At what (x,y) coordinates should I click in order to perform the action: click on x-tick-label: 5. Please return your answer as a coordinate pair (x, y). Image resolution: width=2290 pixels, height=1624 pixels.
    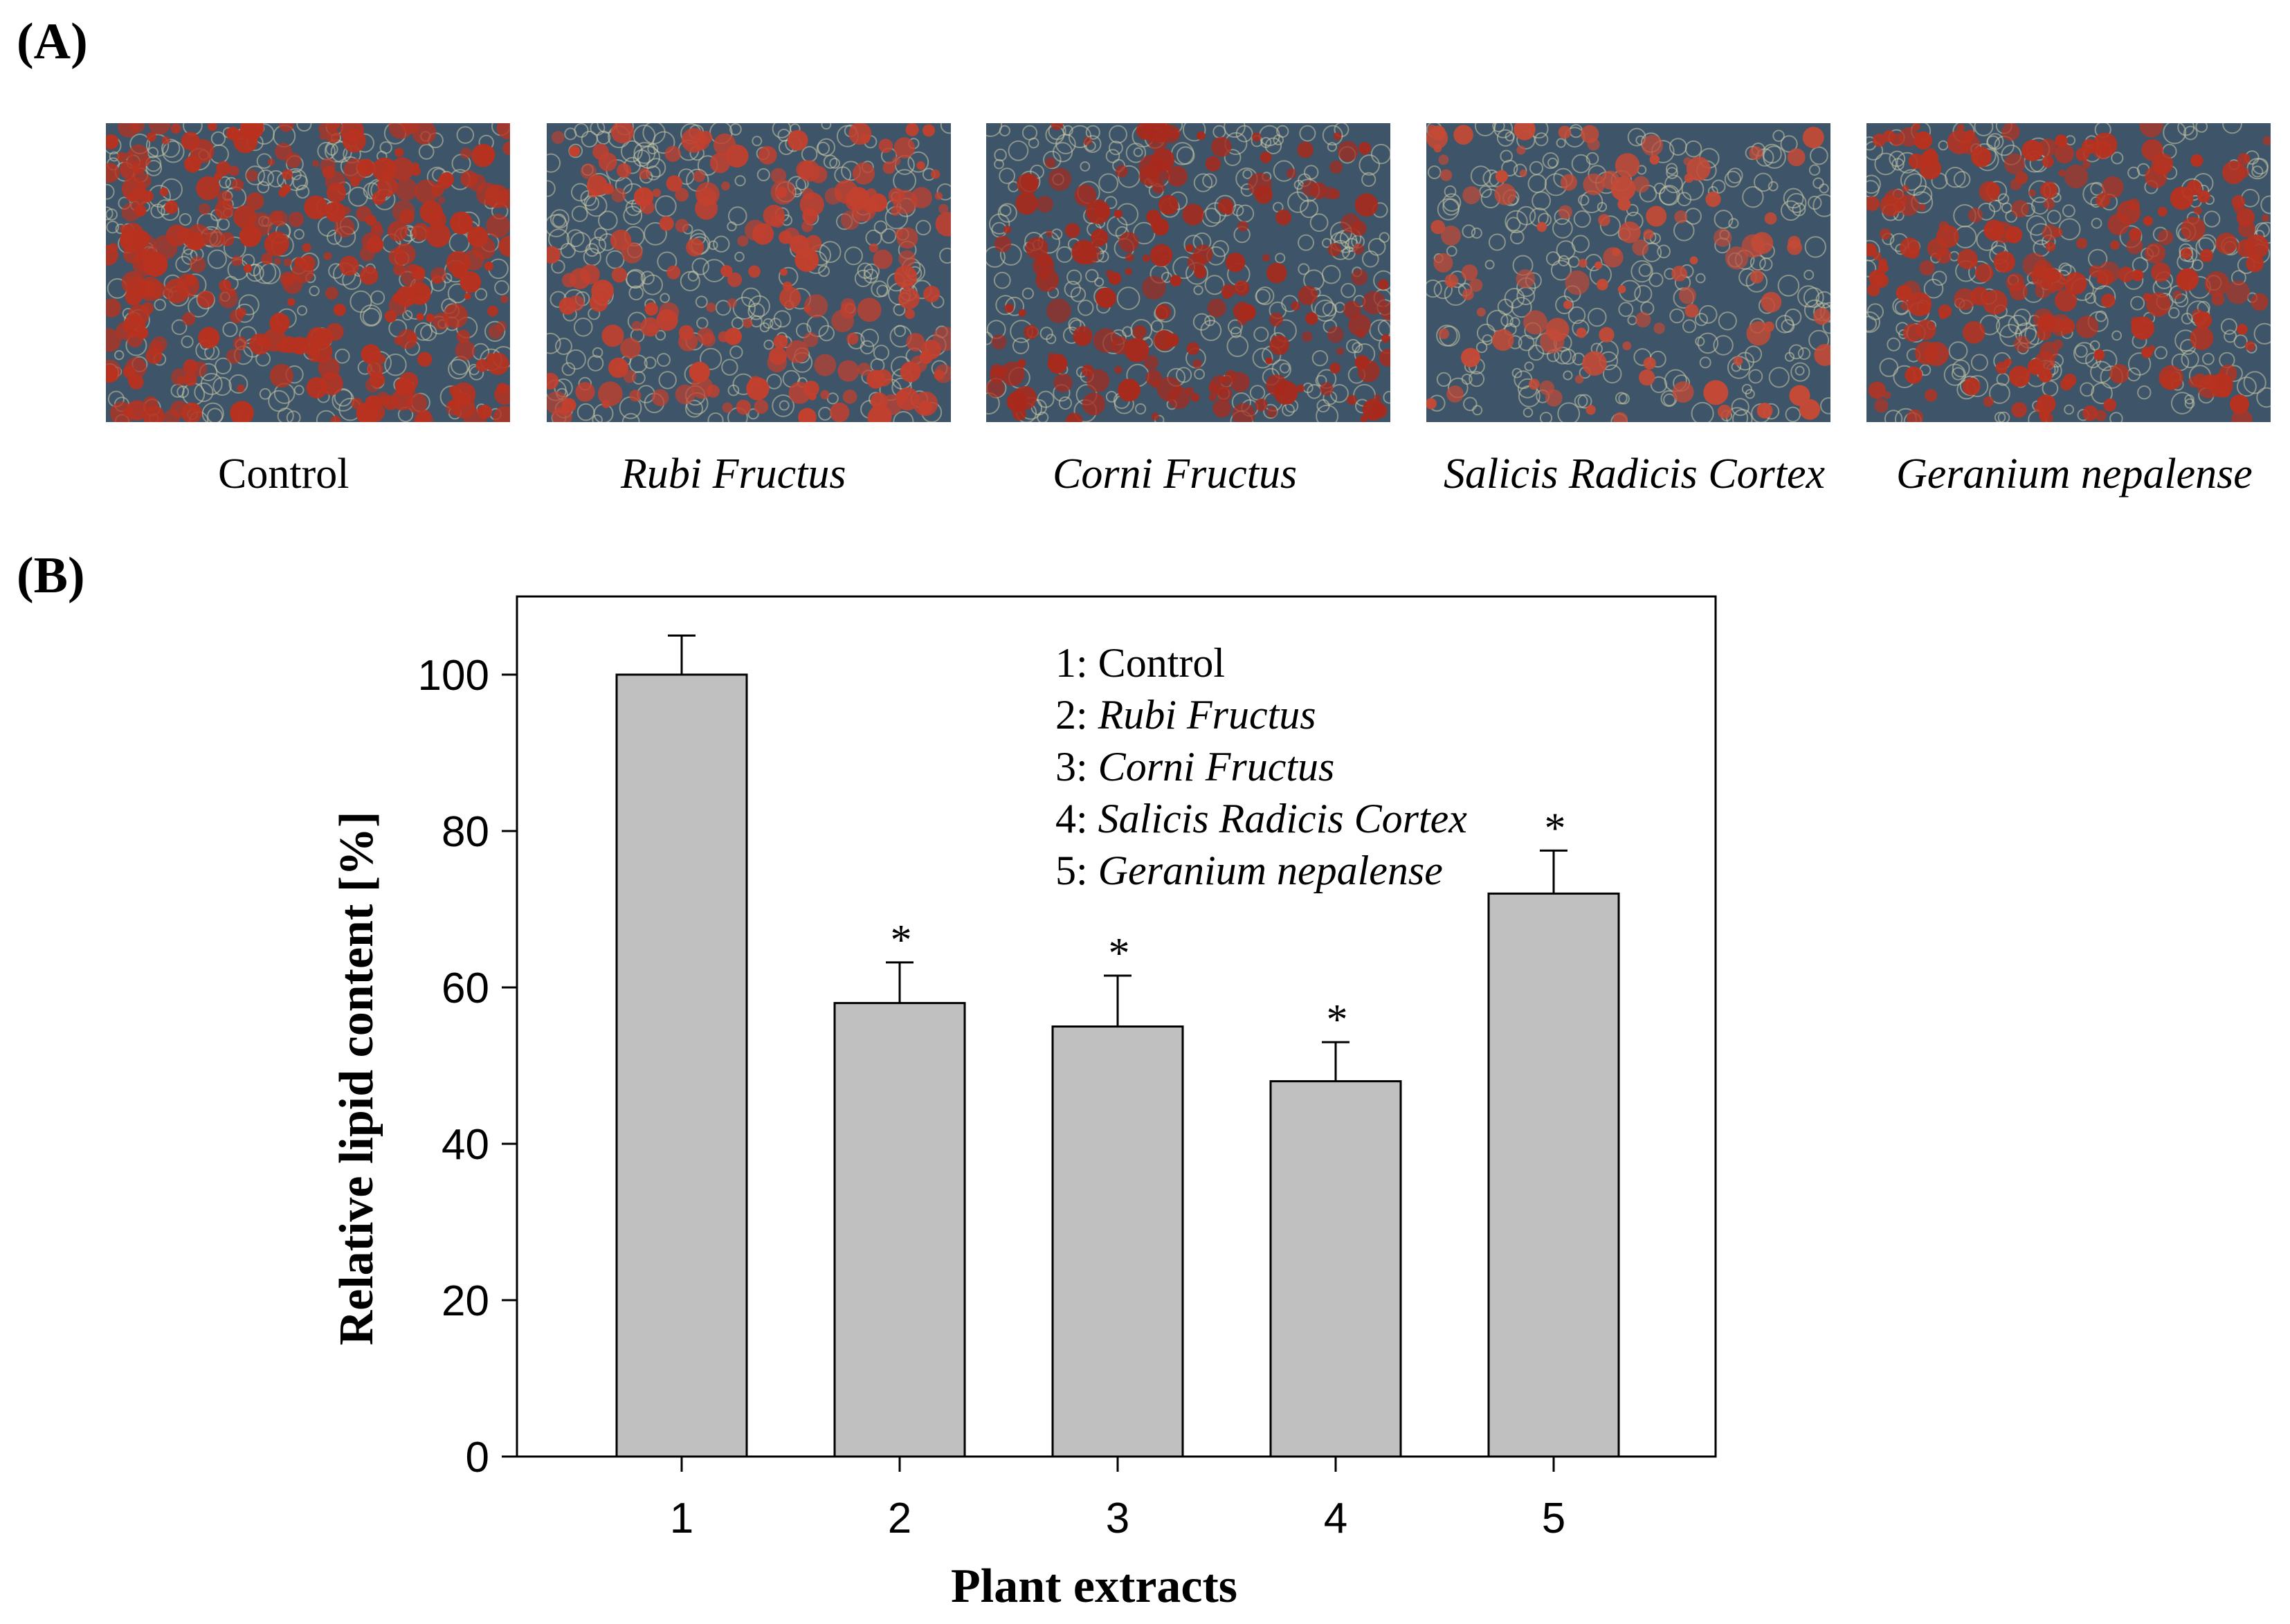
    Looking at the image, I should click on (1553, 1518).